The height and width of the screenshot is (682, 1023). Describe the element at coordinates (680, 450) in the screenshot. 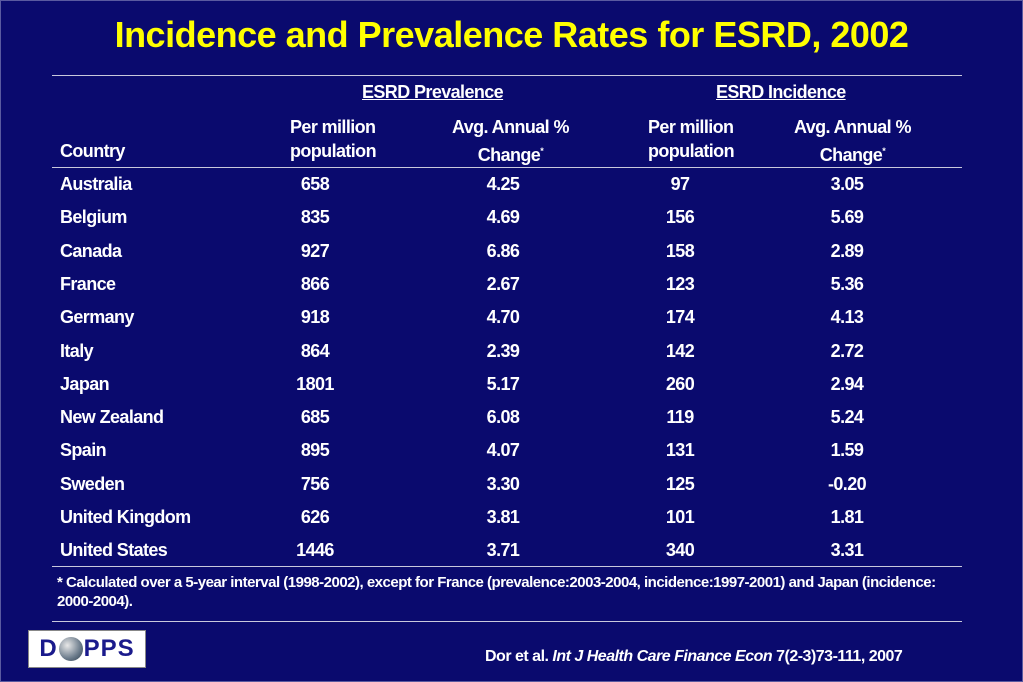

I see `cell-incidence-per-million: 131` at that location.